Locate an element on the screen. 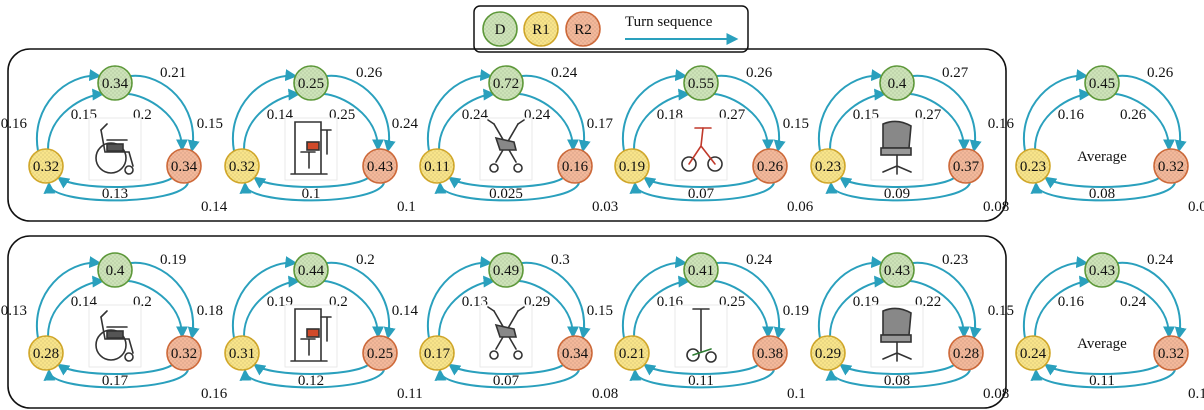 The image size is (1204, 410). node-r2-value: 0.38 is located at coordinates (770, 354).